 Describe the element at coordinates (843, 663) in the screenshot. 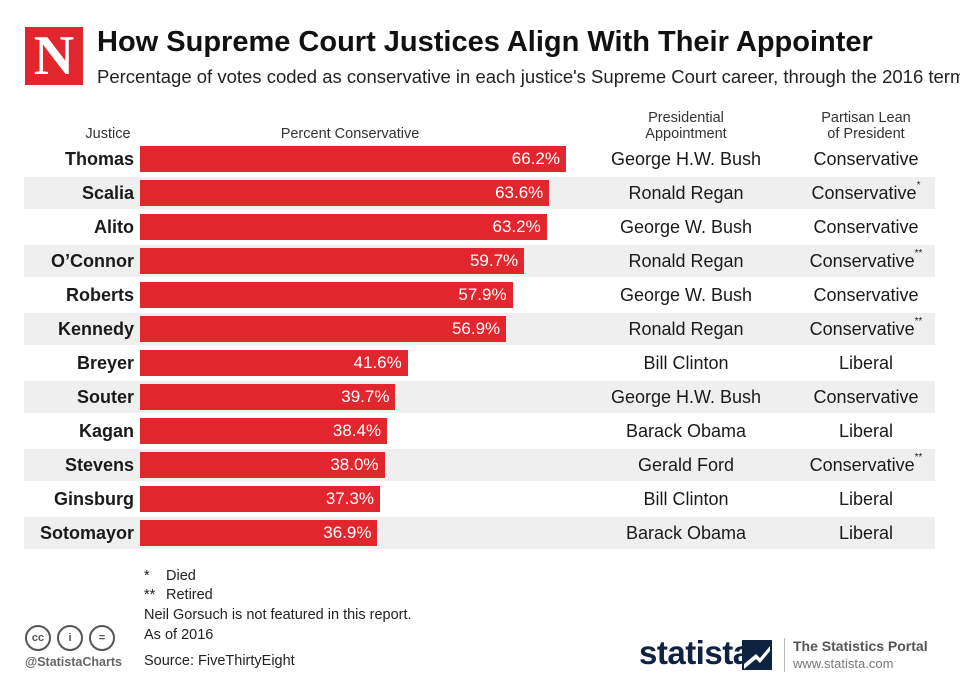

I see `statista-url: www.statista.com` at that location.